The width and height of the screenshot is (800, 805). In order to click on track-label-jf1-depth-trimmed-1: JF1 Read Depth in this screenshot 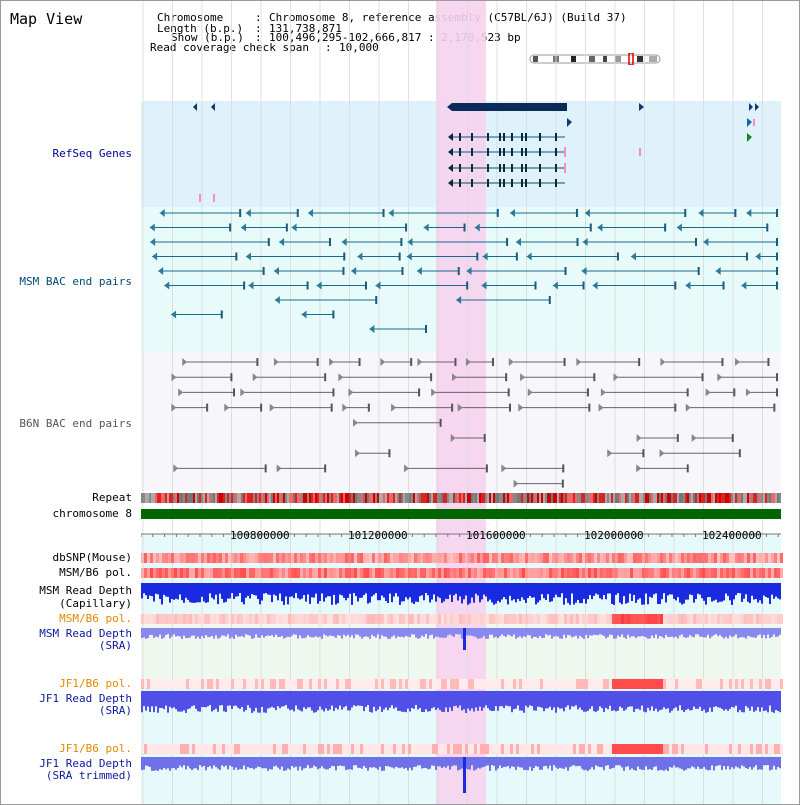, I will do `click(85, 763)`.